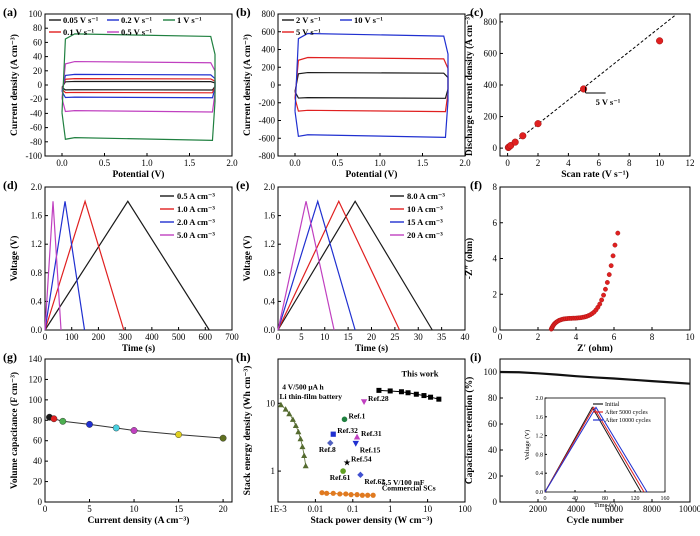 This screenshot has height=536, width=700. Describe the element at coordinates (425, 209) in the screenshot. I see `legend-entry: 10 A cm⁻³` at that location.